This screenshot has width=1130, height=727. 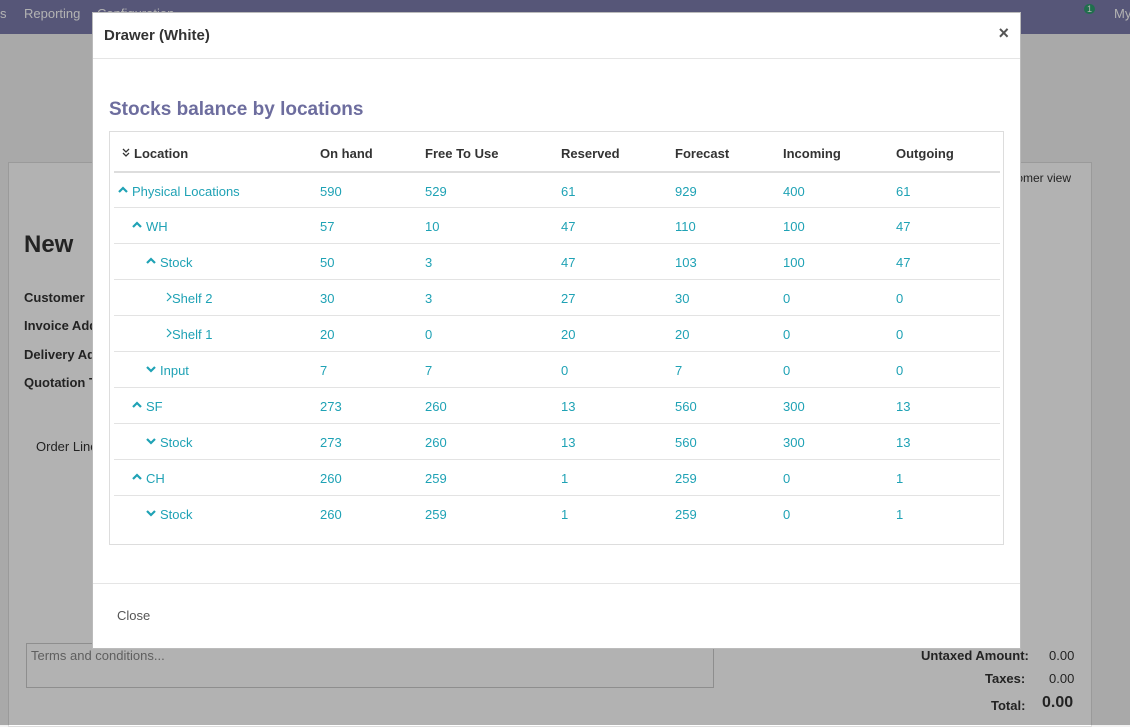 I want to click on table-row: Physical Locations 590 529 61 929 400 61, so click(x=557, y=190).